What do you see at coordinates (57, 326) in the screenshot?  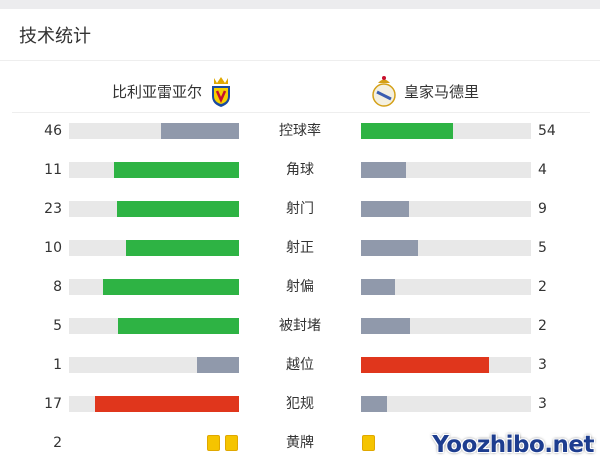 I see `home-value: 5` at bounding box center [57, 326].